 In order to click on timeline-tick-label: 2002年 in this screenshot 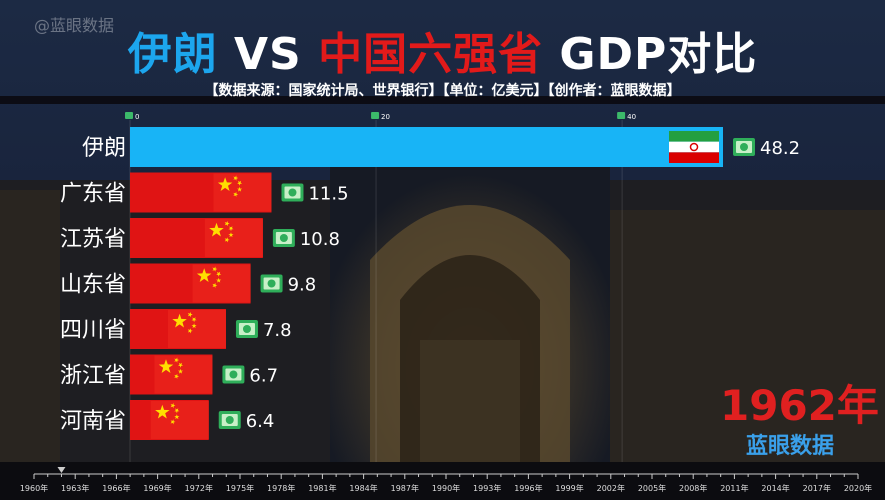, I will do `click(611, 488)`.